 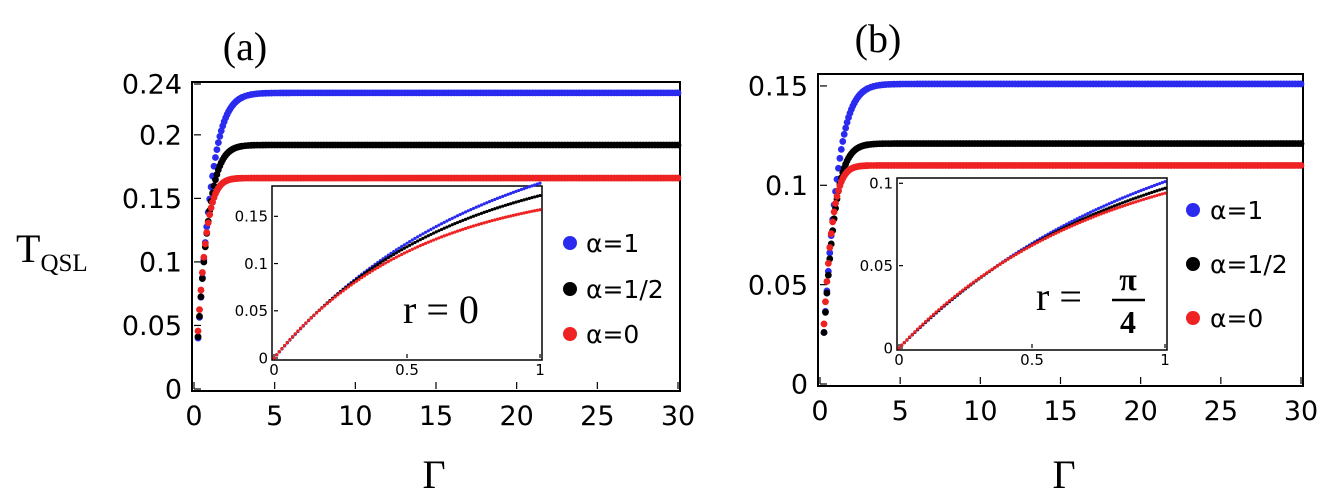 I want to click on x-tick-label: 1, so click(x=1165, y=360).